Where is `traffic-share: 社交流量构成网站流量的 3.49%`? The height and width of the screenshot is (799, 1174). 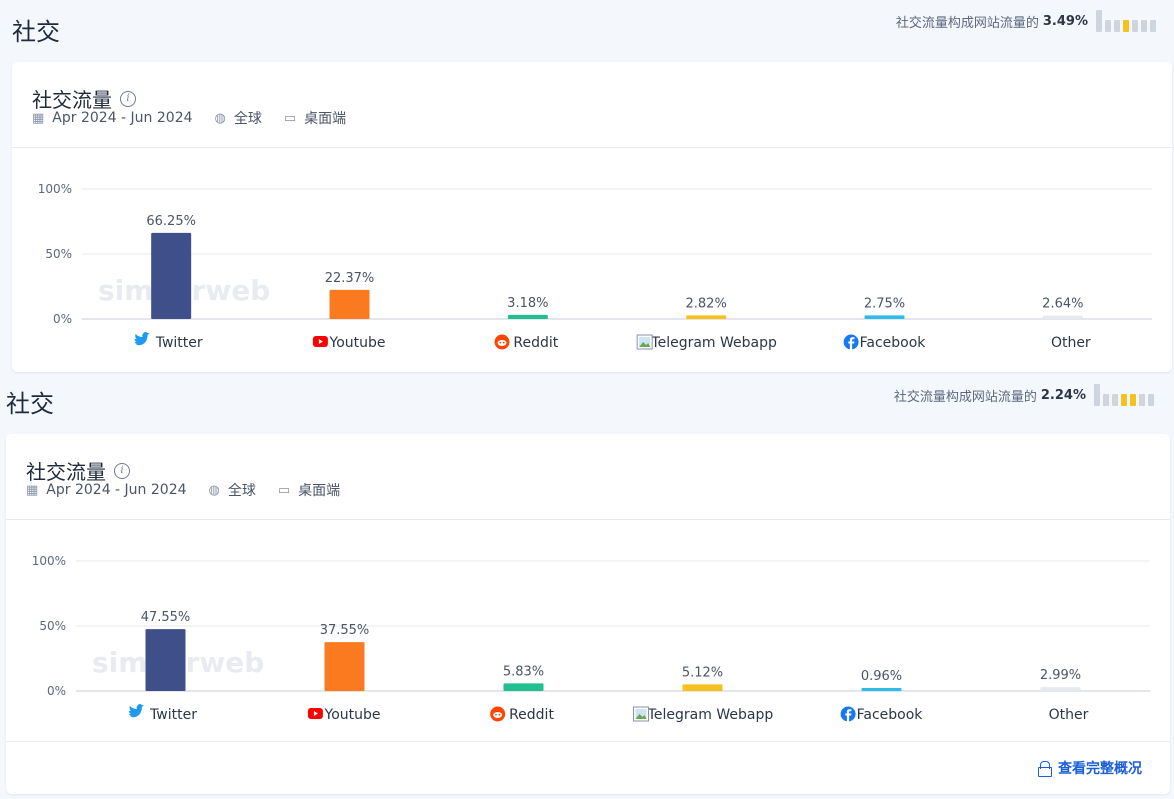 traffic-share: 社交流量构成网站流量的 3.49% is located at coordinates (1026, 21).